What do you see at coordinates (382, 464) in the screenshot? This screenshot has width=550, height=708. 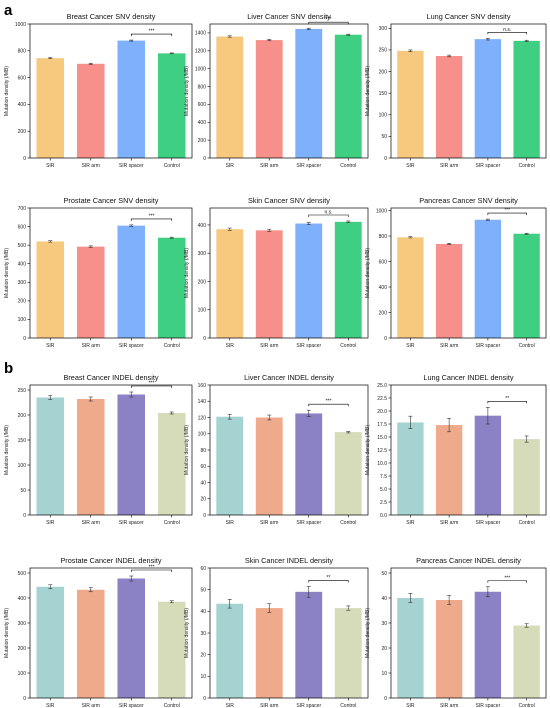 I see `y-tick-label: 10.0` at bounding box center [382, 464].